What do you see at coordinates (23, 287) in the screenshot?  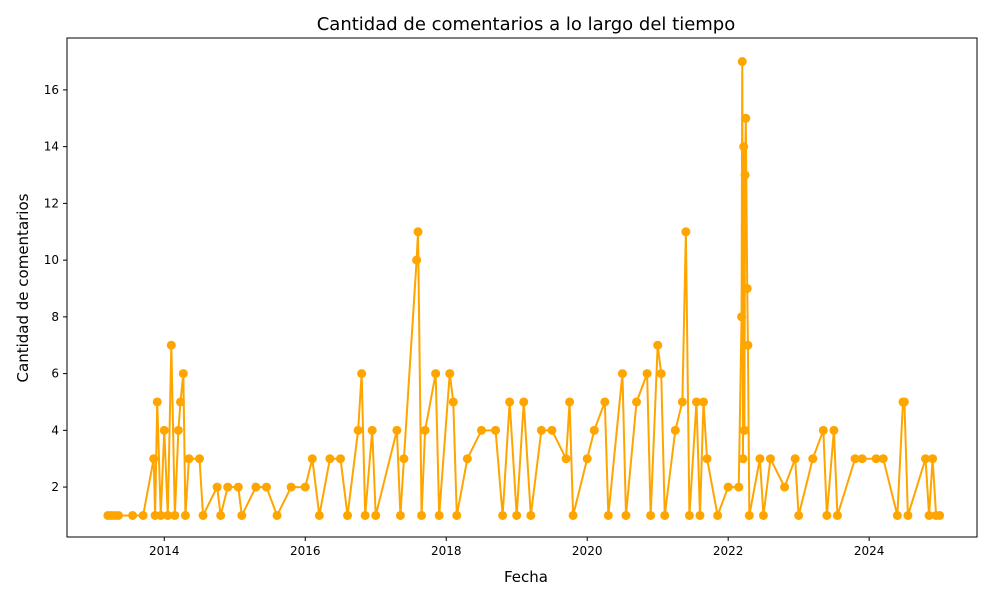 I see `y-axis-label: Cantidad de comentarios` at bounding box center [23, 287].